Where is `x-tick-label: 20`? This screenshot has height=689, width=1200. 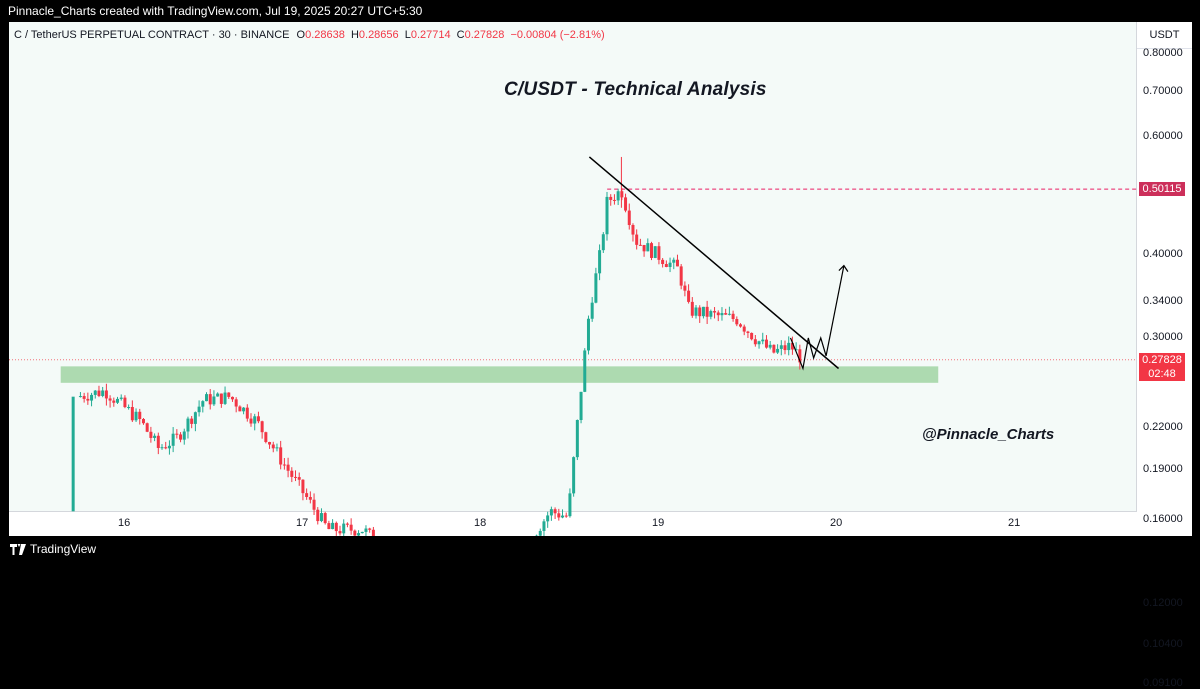 x-tick-label: 20 is located at coordinates (836, 523).